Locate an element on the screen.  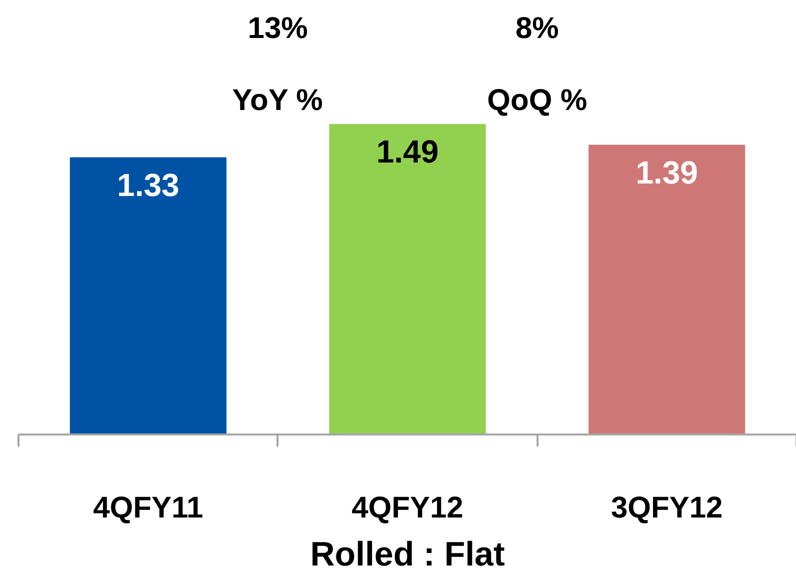
x-axis-title: Rolled : Flat is located at coordinates (407, 555).